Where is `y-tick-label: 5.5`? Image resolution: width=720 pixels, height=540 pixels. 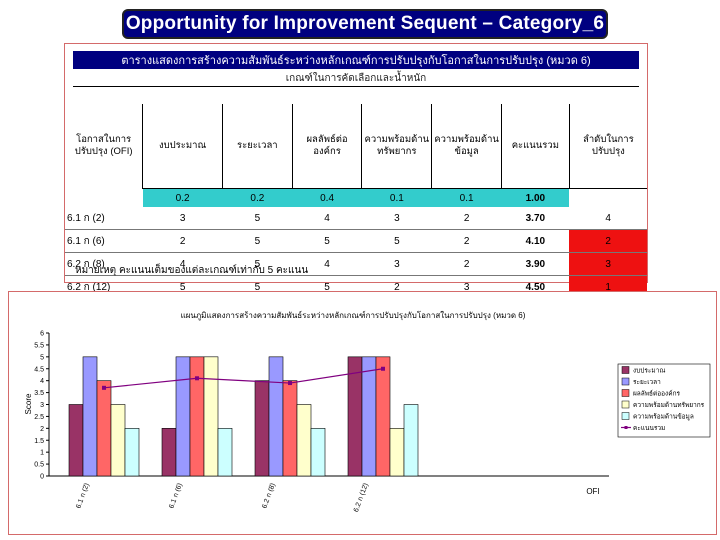
y-tick-label: 5.5 is located at coordinates (39, 345).